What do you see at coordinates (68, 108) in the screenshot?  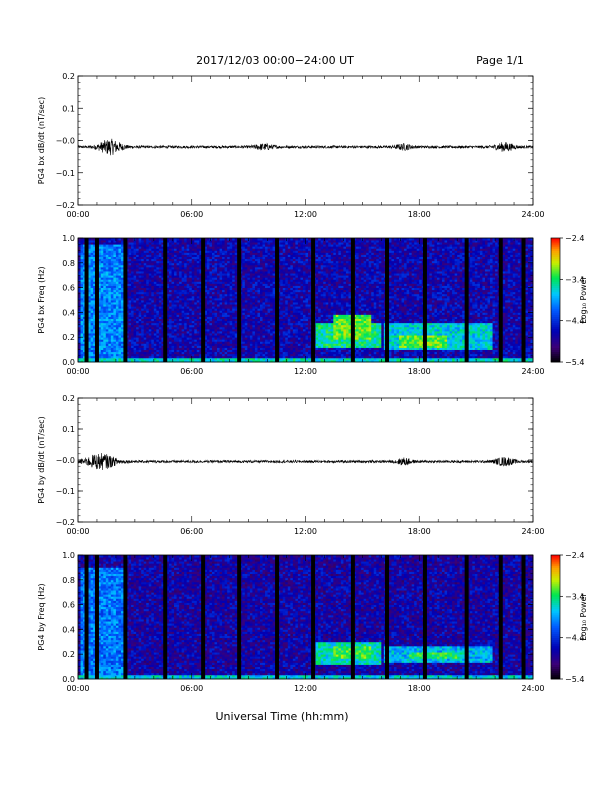 I see `y-tick-label: 0.1` at bounding box center [68, 108].